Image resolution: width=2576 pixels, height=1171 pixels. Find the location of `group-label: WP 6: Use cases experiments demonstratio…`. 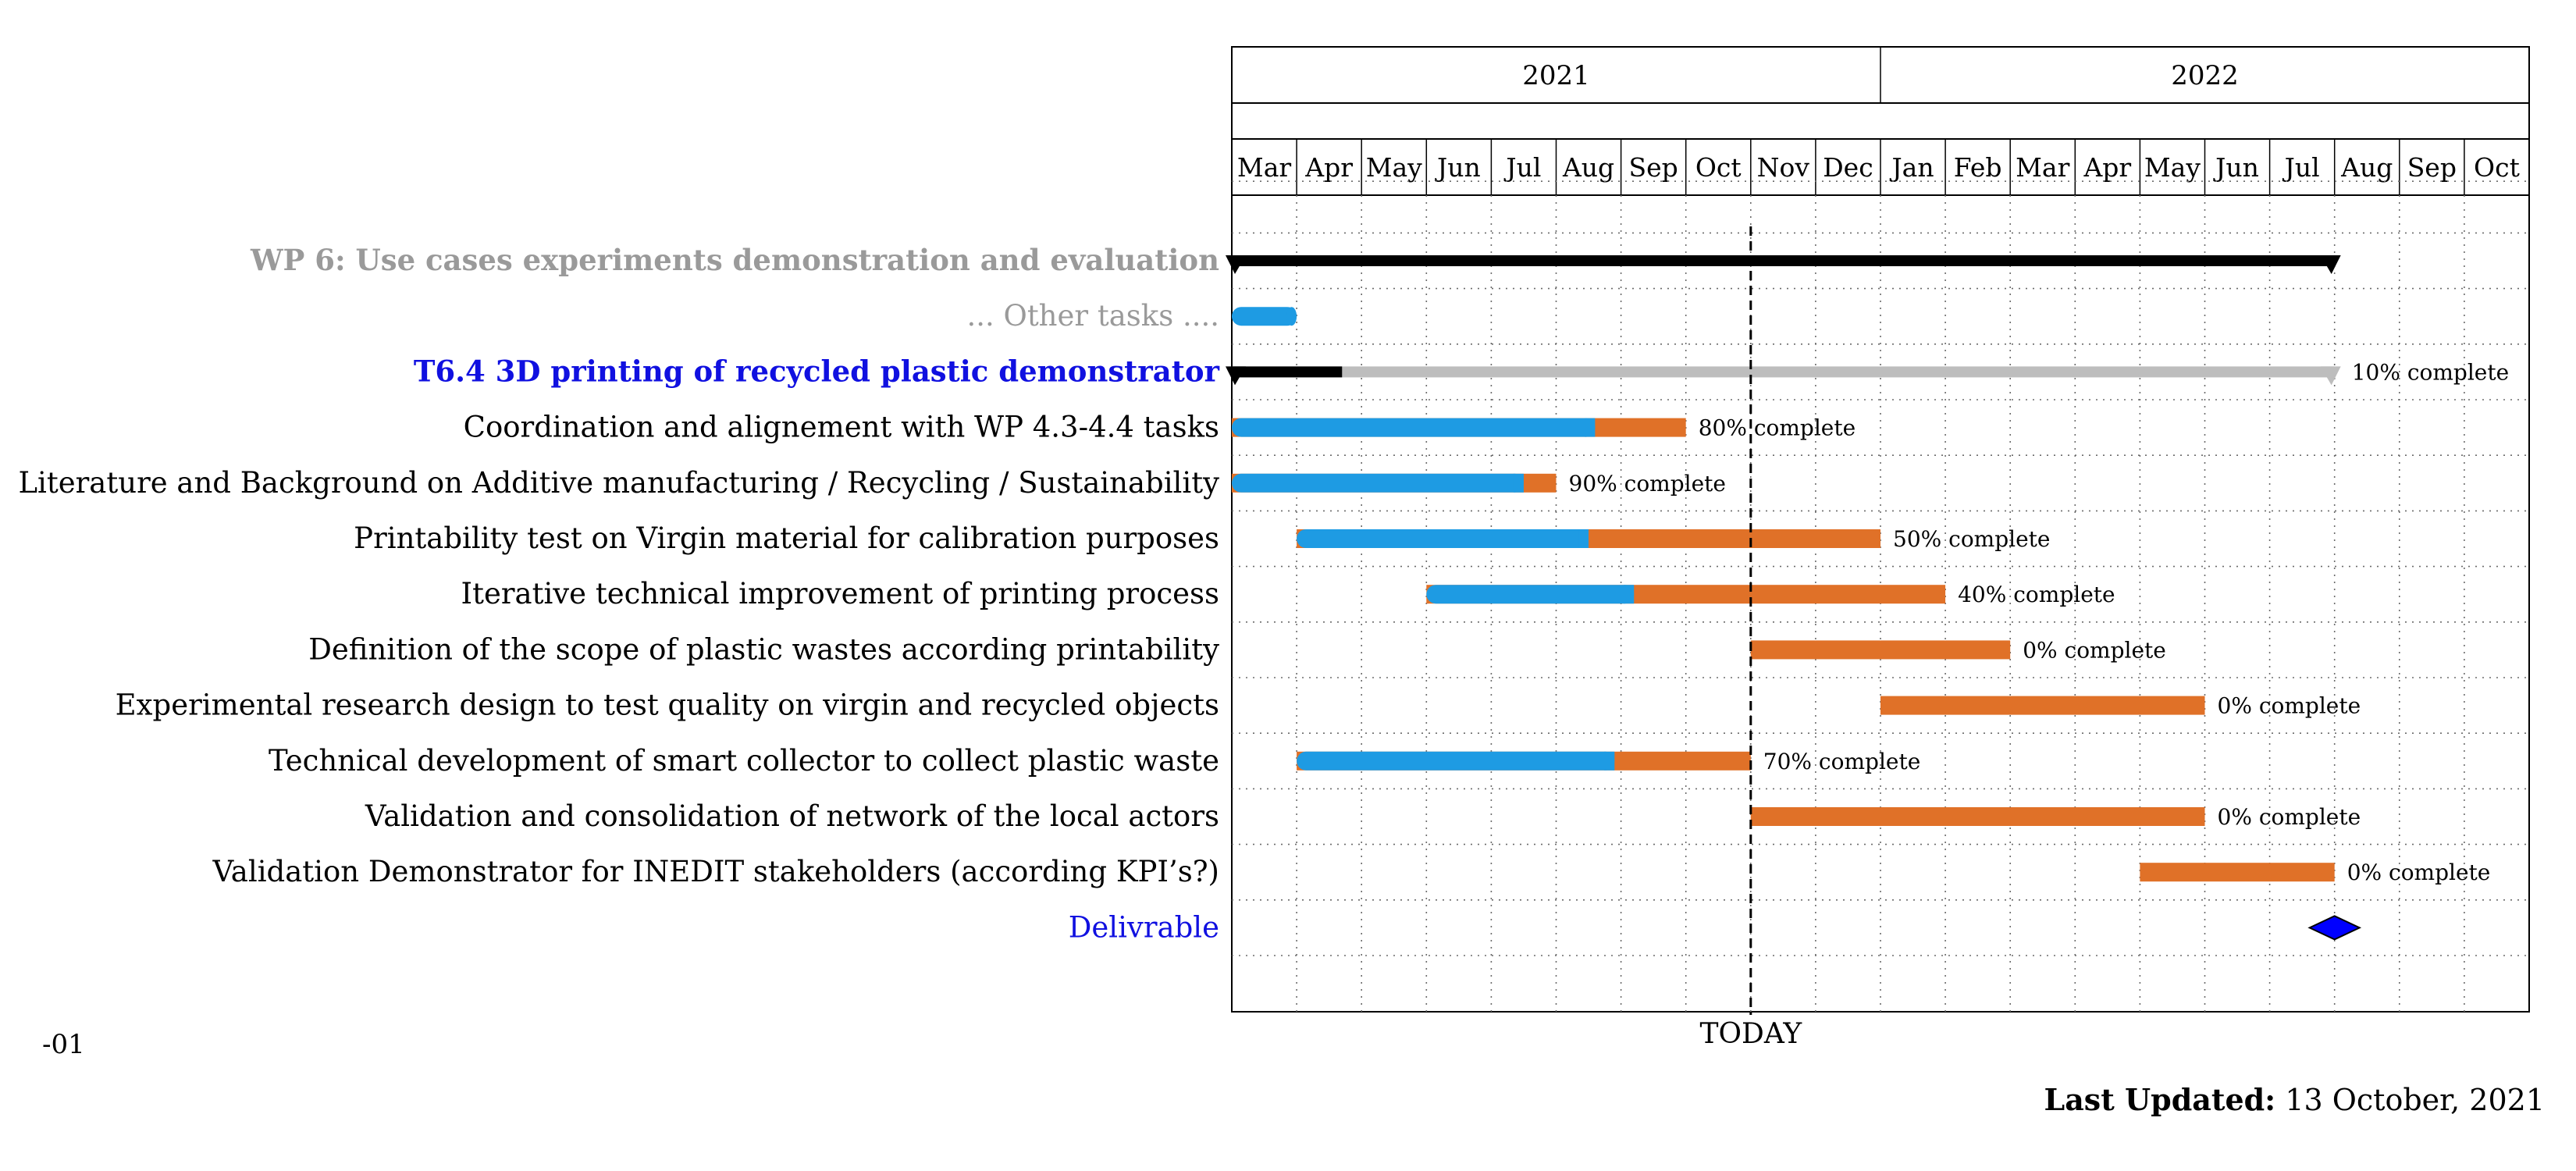

group-label: WP 6: Use cases experiments demonstratio… is located at coordinates (734, 260).